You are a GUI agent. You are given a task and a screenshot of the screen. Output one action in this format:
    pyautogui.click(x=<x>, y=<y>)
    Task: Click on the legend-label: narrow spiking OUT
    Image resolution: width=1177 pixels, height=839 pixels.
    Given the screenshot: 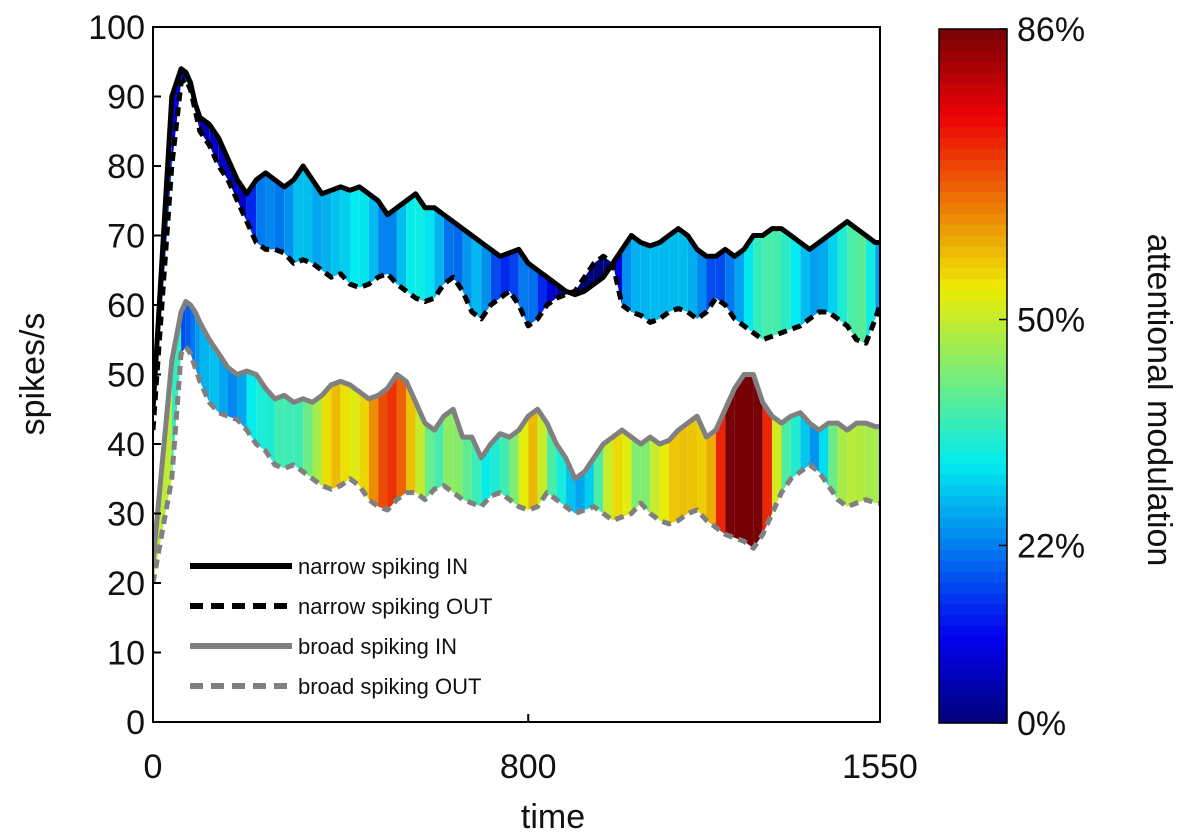 What is the action you would take?
    pyautogui.click(x=395, y=606)
    